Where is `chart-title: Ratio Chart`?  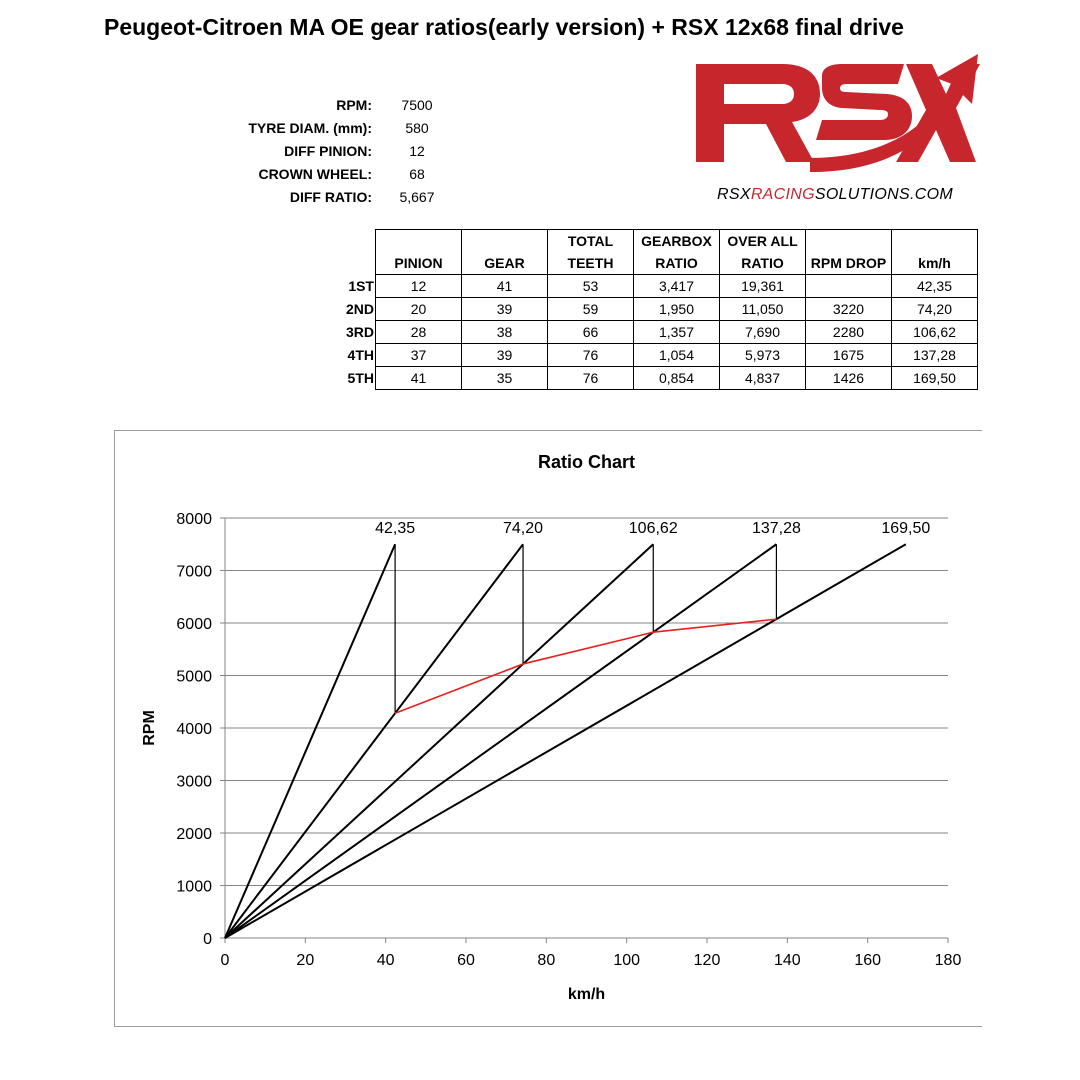 chart-title: Ratio Chart is located at coordinates (586, 462).